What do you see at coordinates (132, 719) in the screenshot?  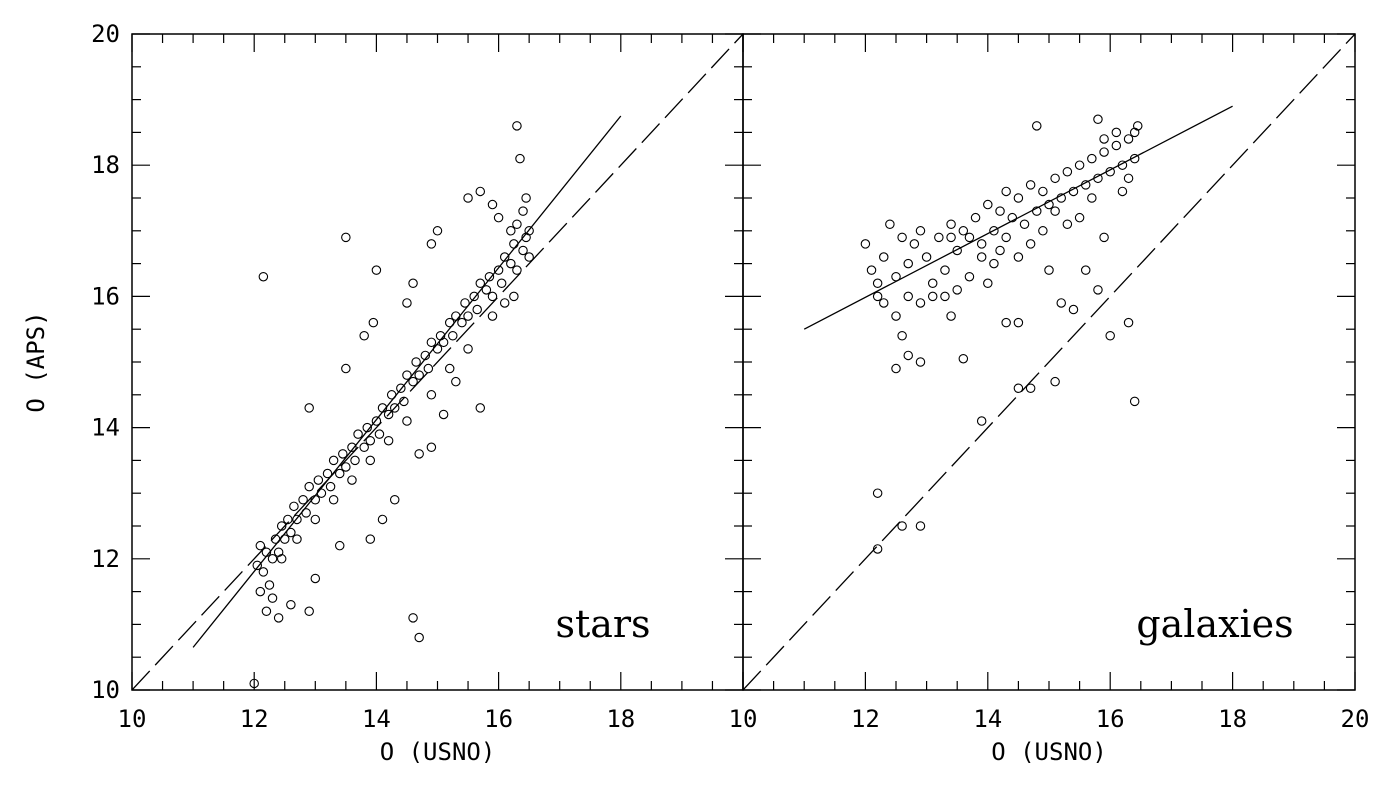 I see `x-tick-label: 10` at bounding box center [132, 719].